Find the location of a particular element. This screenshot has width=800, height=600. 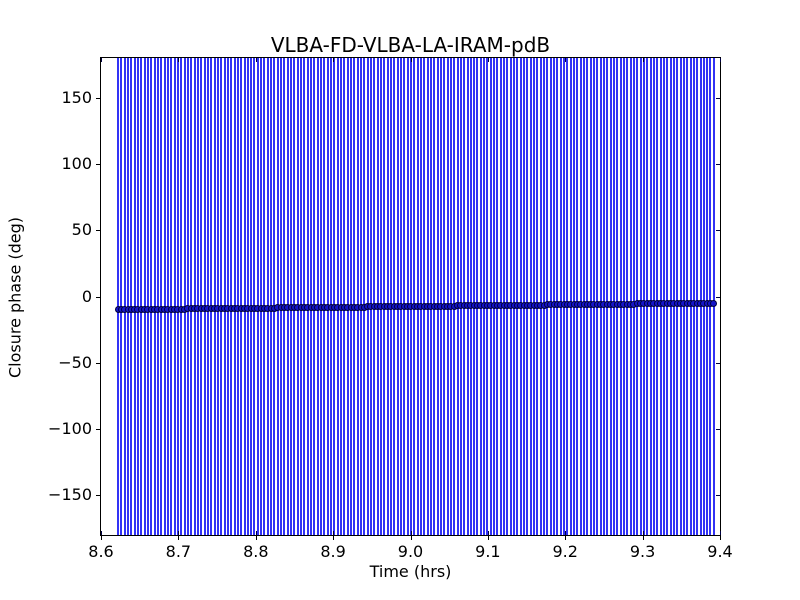

x-tick-label: 8.6 is located at coordinates (101, 551).